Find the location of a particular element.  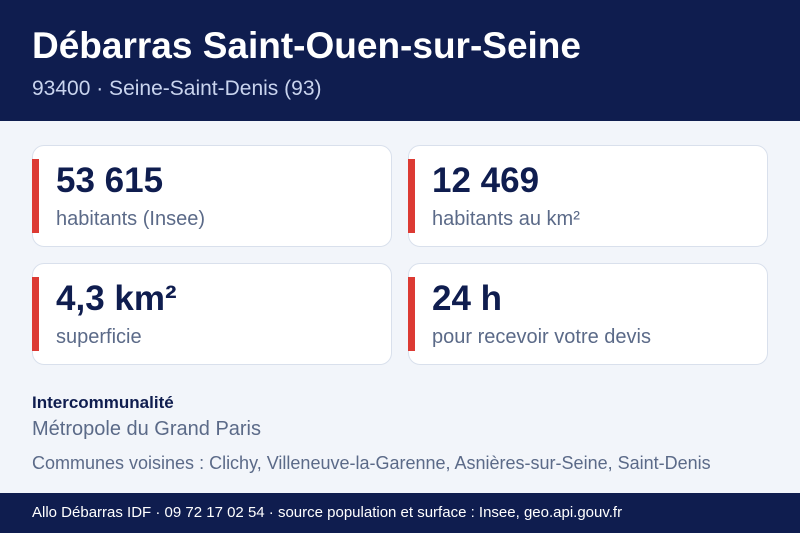

page-title: Débarras Saint-Ouen-sur-Seine is located at coordinates (306, 45).